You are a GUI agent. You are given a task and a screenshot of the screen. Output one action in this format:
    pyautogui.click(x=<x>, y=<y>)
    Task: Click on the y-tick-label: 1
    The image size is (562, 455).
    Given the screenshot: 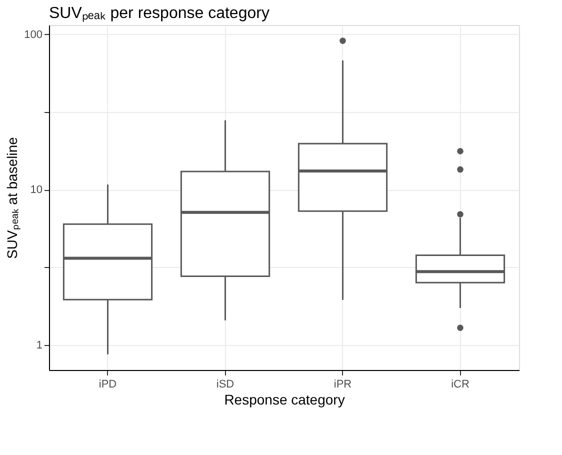 What is the action you would take?
    pyautogui.click(x=39, y=345)
    